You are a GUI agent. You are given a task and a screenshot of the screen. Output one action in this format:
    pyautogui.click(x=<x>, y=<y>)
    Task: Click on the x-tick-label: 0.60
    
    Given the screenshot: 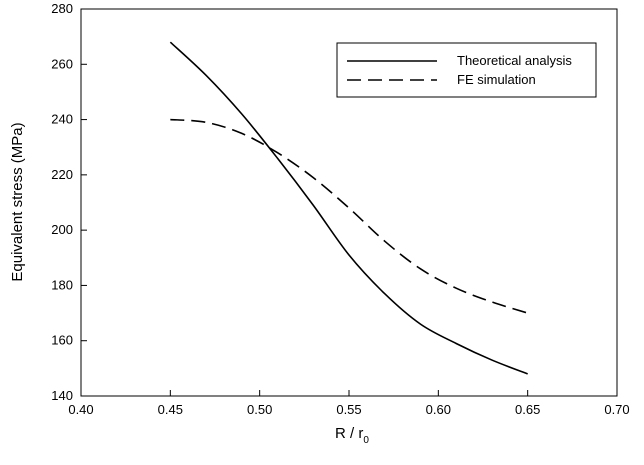 What is the action you would take?
    pyautogui.click(x=438, y=409)
    